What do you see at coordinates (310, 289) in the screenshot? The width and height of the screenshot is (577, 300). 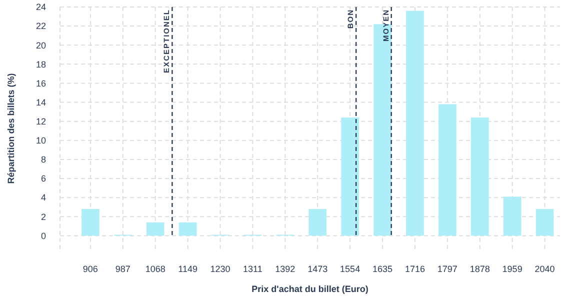 I see `x-axis-title: Prix d'achat du billet (Euro)` at bounding box center [310, 289].